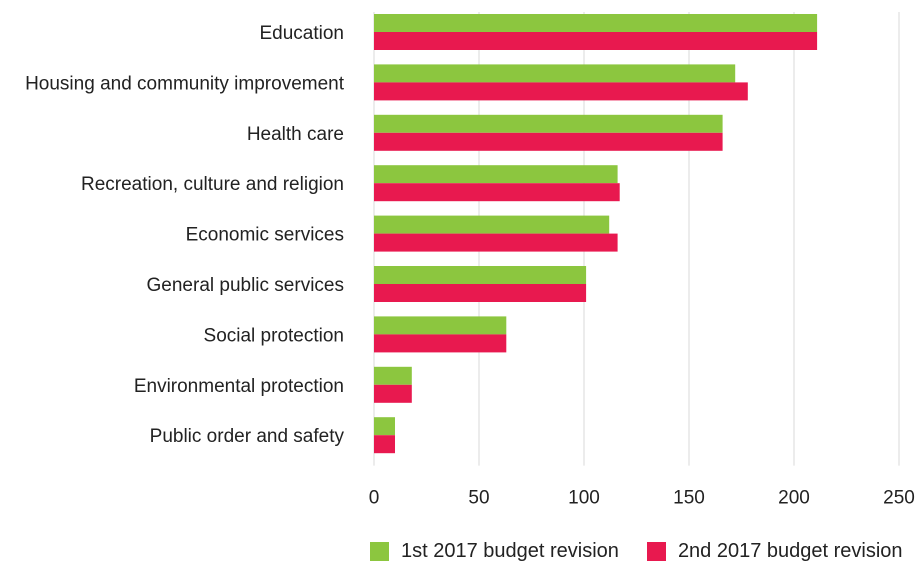 This screenshot has height=563, width=922. I want to click on bar-economic-services-1st, so click(492, 224).